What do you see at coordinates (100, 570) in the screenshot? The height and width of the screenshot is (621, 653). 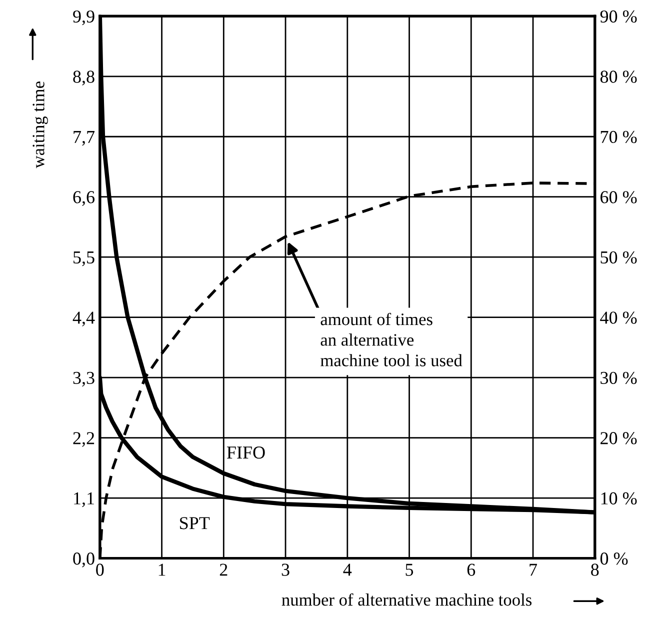 I see `x-tick-label: 0` at bounding box center [100, 570].